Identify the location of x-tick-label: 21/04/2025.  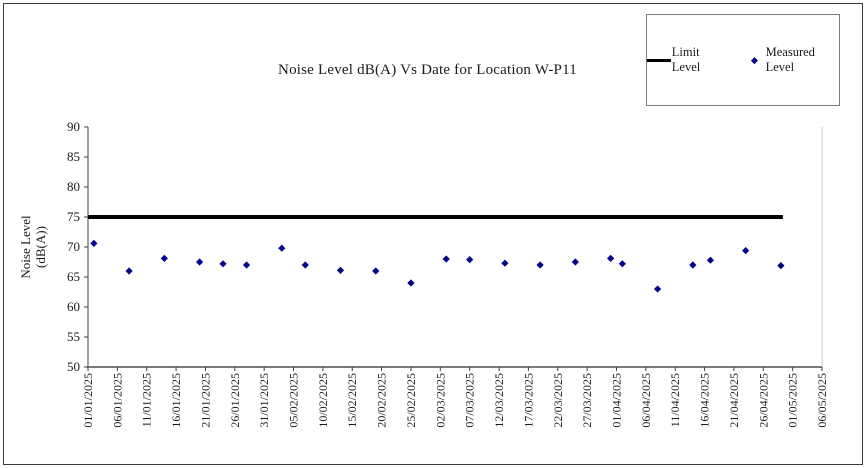
(734, 400).